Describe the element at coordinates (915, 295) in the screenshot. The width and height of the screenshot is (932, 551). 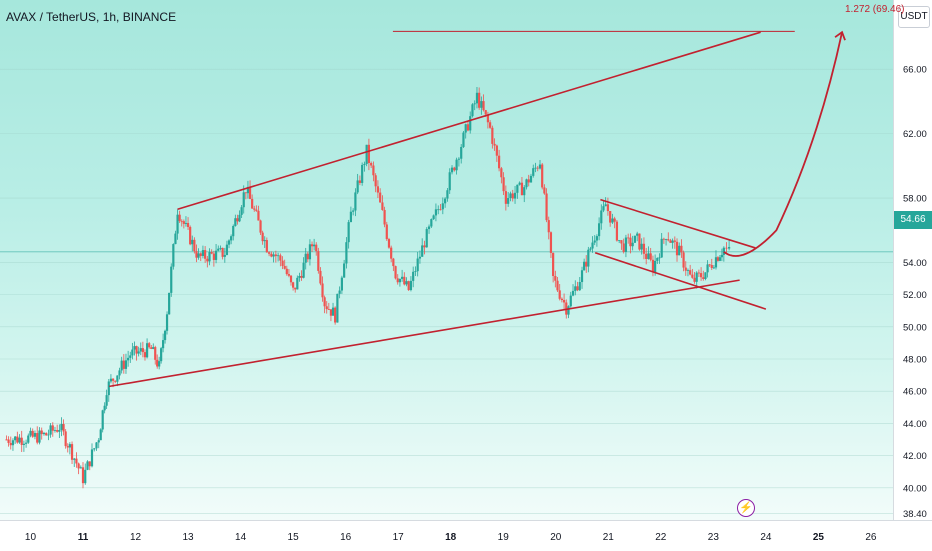
I see `y-tick-label: 52.00` at that location.